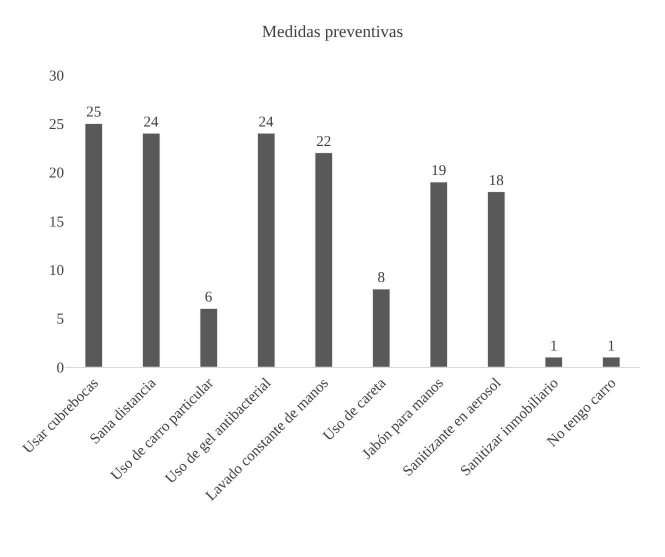  What do you see at coordinates (56, 222) in the screenshot?
I see `y-tick-label: 15` at bounding box center [56, 222].